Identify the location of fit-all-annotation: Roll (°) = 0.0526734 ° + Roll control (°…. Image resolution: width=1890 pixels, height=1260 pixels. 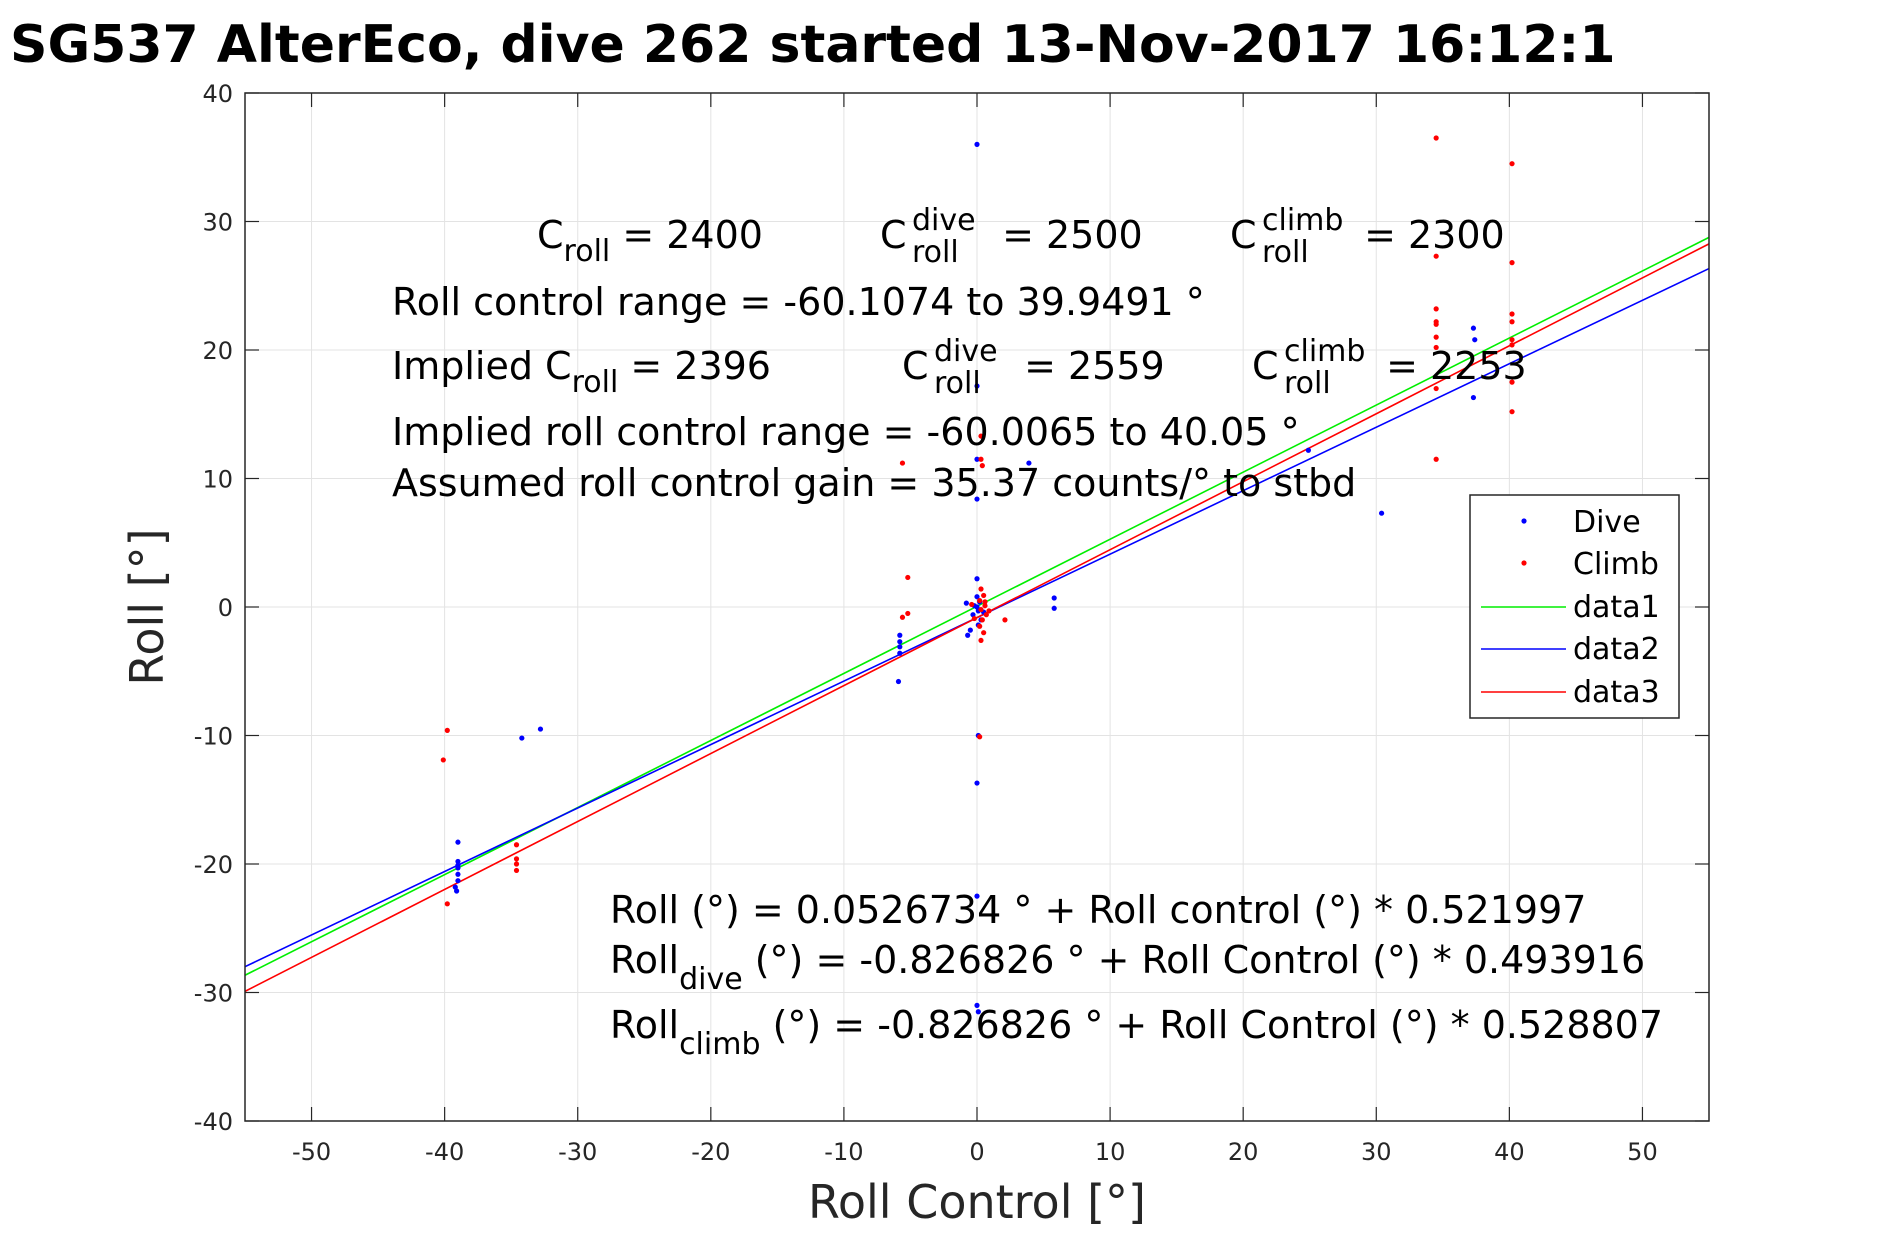
(1098, 910).